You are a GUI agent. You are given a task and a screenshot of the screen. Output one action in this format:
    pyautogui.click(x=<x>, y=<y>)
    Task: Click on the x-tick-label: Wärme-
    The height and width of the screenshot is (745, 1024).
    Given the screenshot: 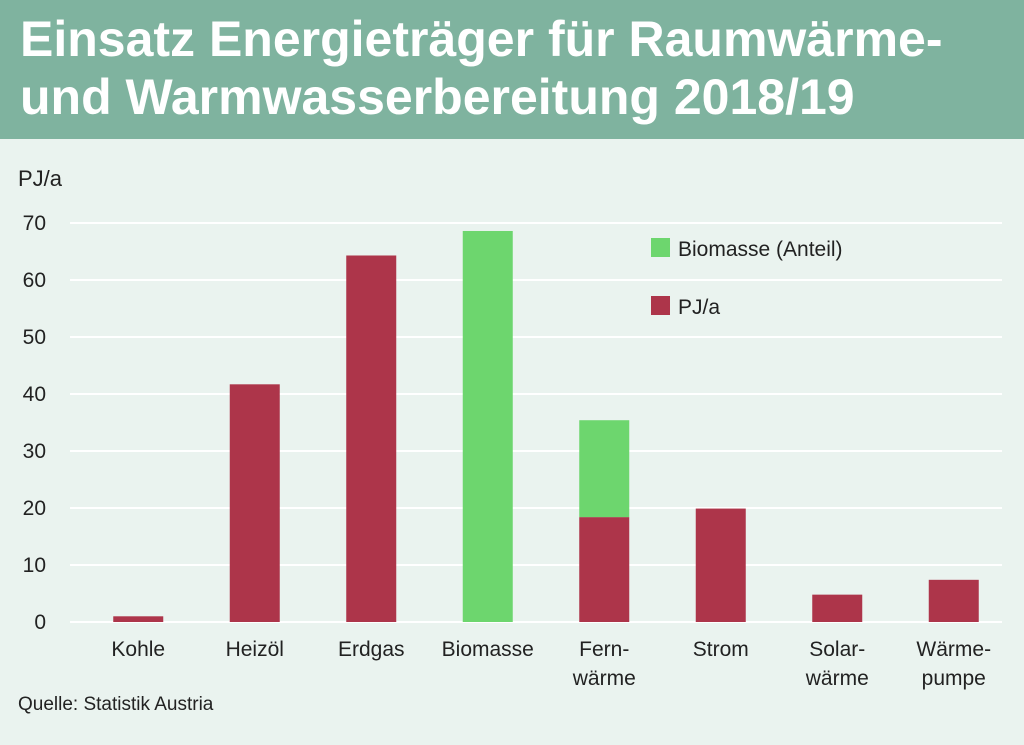 What is the action you would take?
    pyautogui.click(x=953, y=649)
    